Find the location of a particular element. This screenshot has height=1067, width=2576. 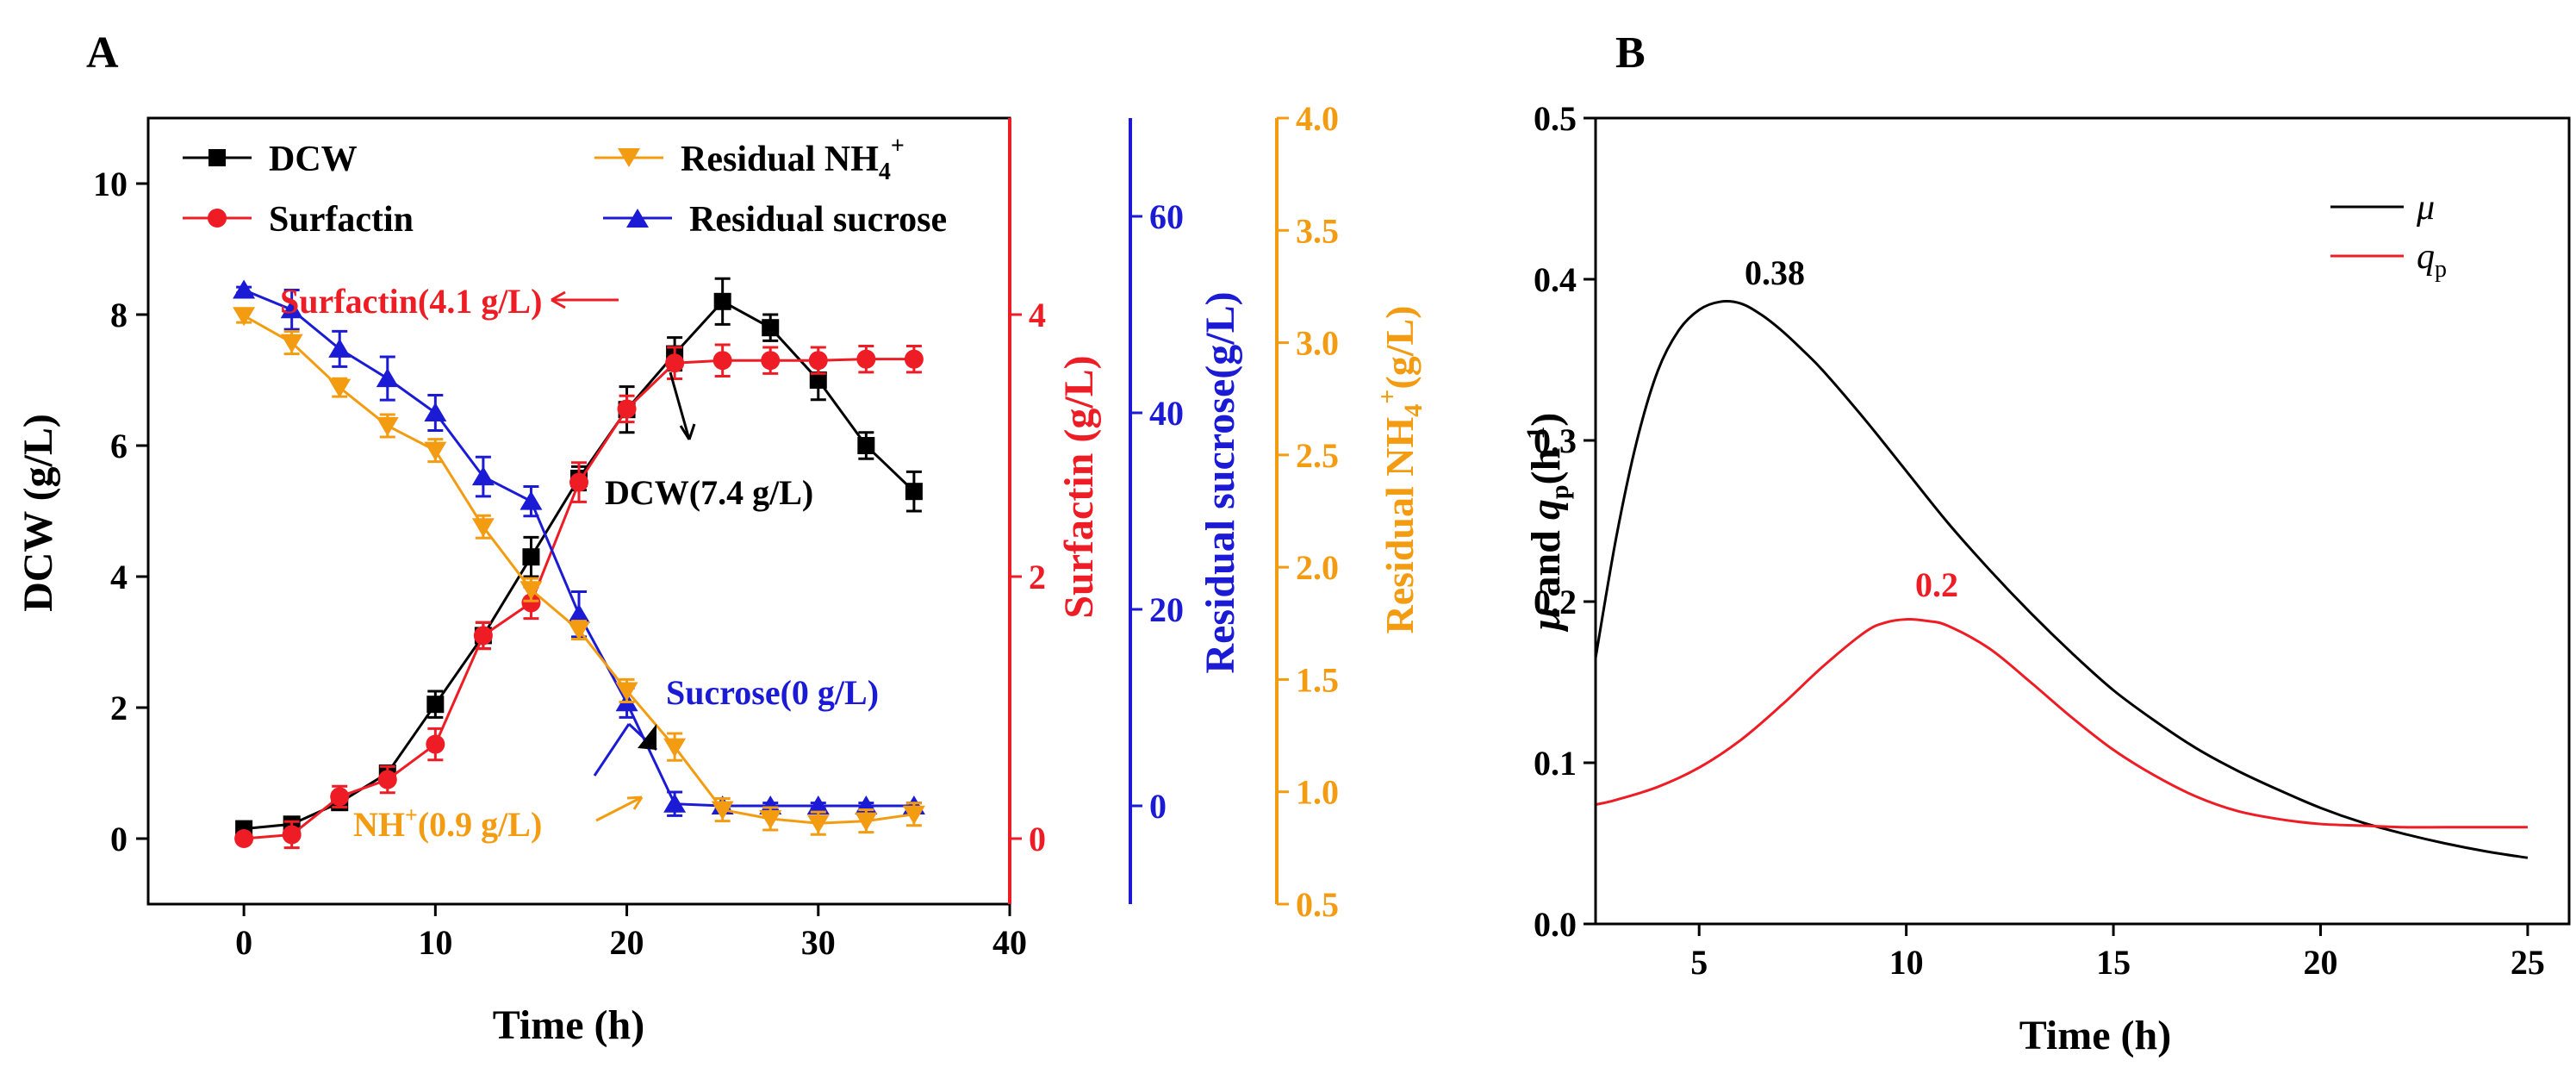

y-tick-label-dcw: 8 is located at coordinates (119, 315).